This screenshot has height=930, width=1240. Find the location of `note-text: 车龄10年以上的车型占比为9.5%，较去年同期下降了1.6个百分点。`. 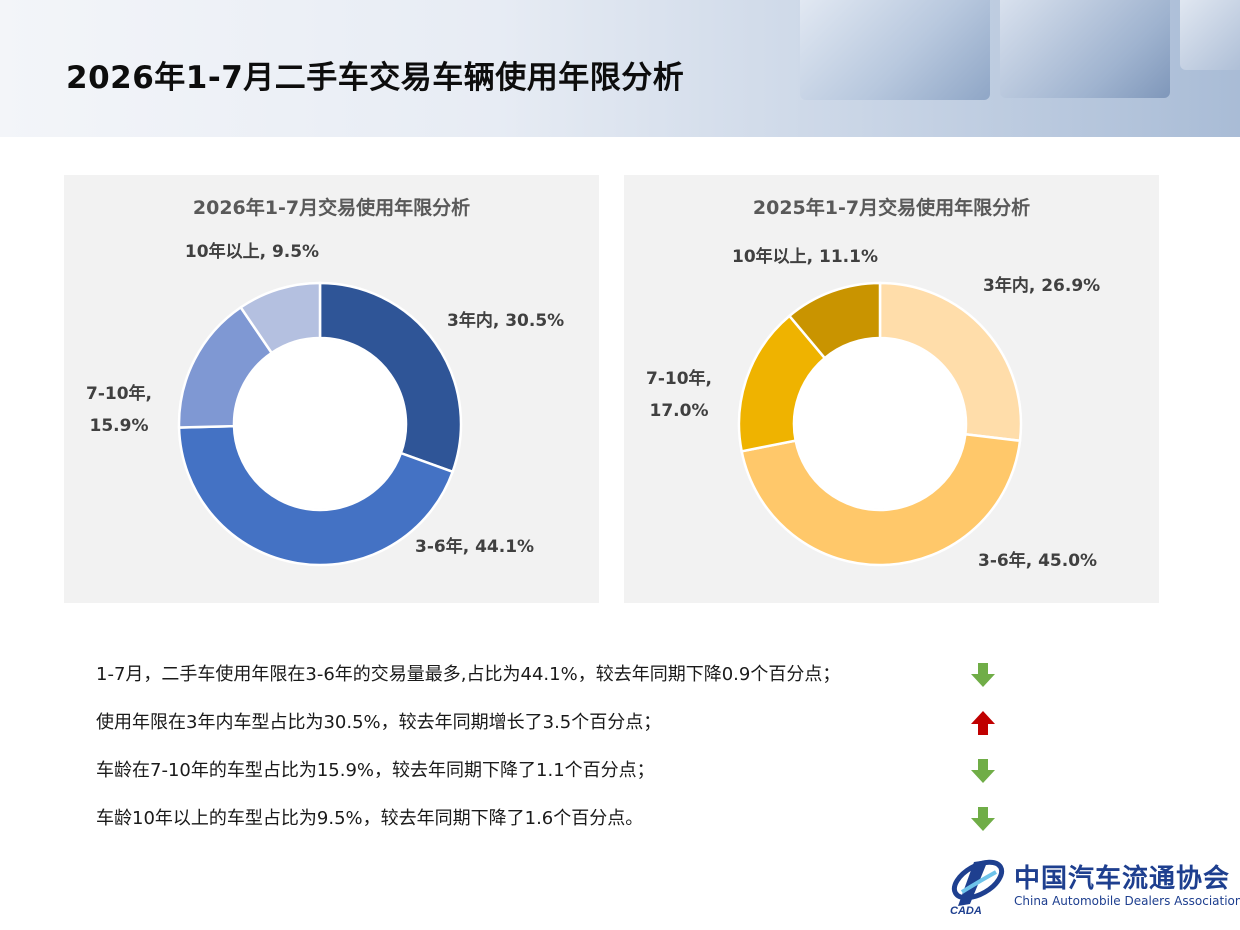

note-text: 车龄10年以上的车型占比为9.5%，较去年同期下降了1.6个百分点。 is located at coordinates (370, 818).